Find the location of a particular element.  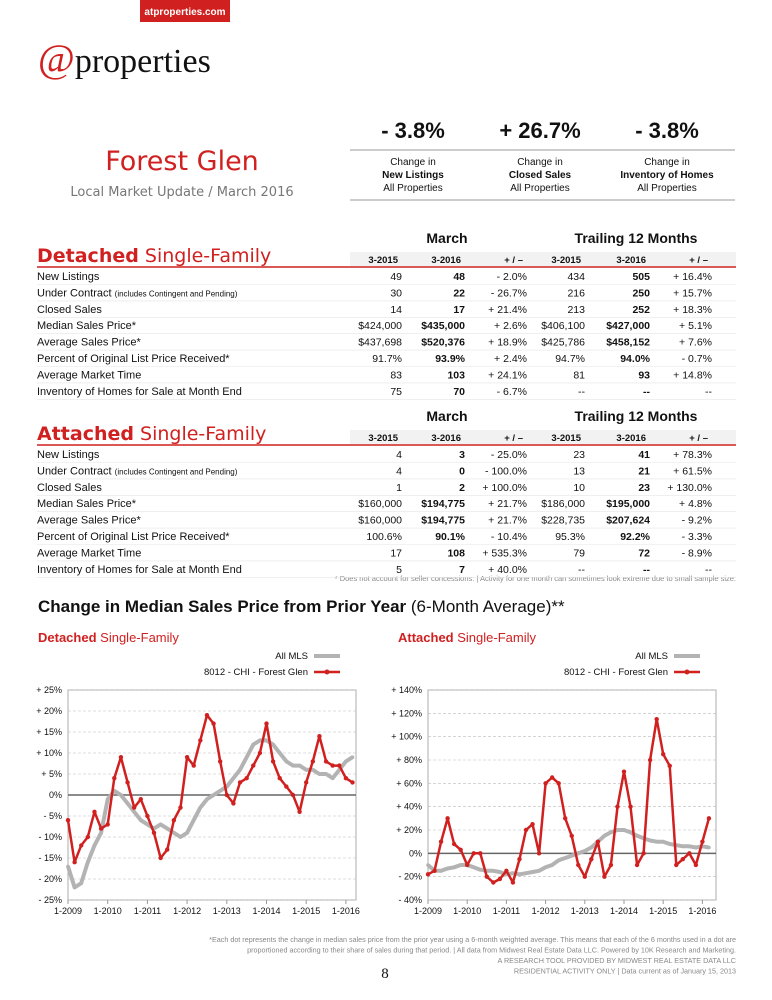

site-tag-text: atproperties.com is located at coordinates (184, 12).